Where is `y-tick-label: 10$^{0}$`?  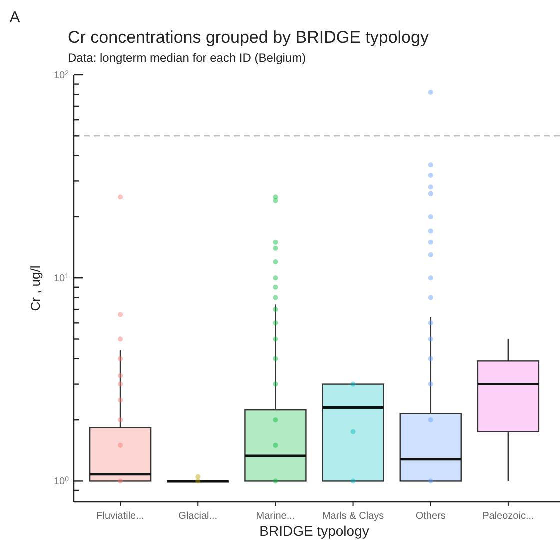
y-tick-label: 10$^{0}$ is located at coordinates (62, 482).